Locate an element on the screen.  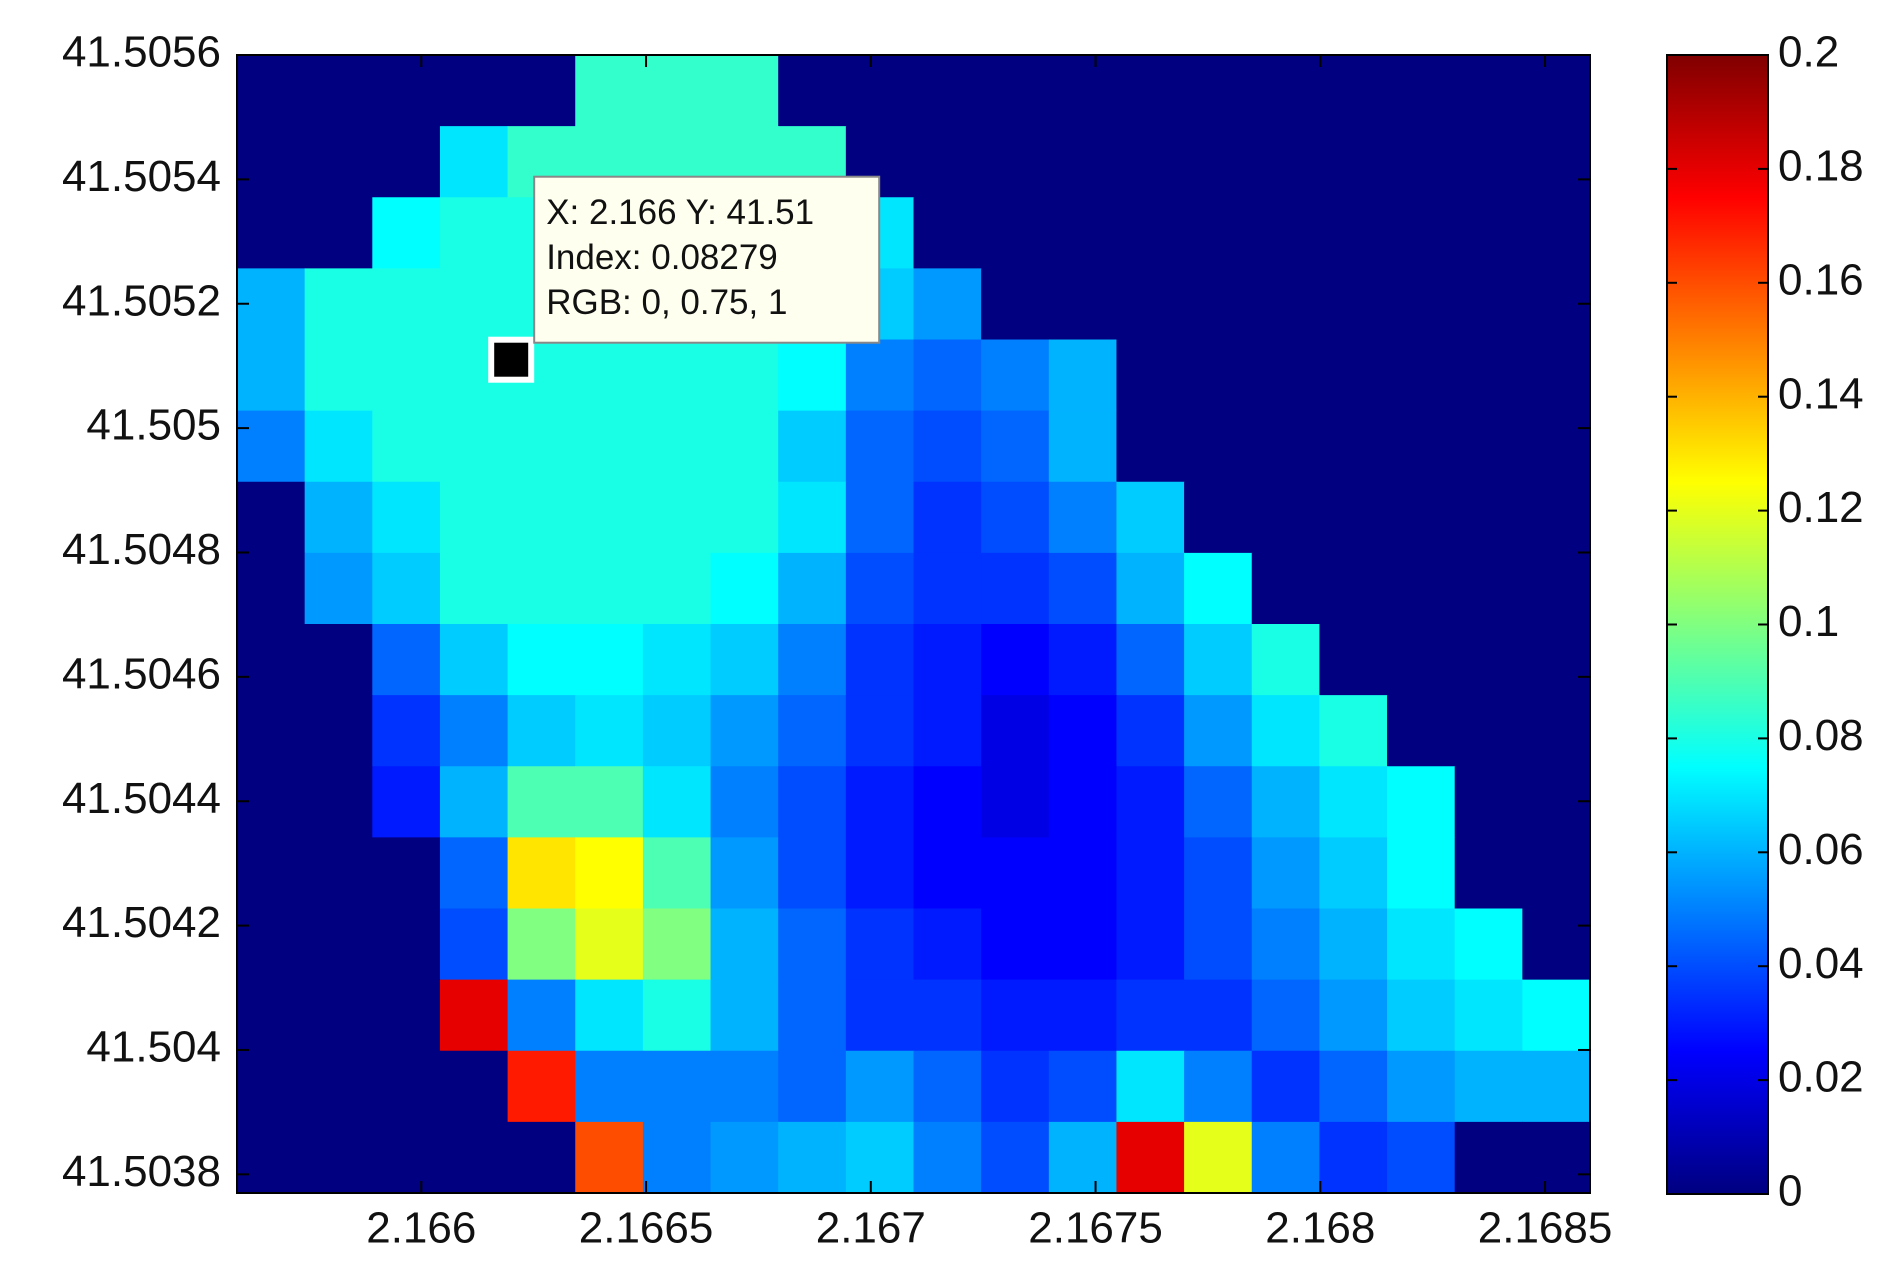
colorbar-axis: 0 0.02 0.04 0.06 0.08 0.1 0.12 0.14 0.16 0.18 0.2 is located at coordinates (1765, 622).